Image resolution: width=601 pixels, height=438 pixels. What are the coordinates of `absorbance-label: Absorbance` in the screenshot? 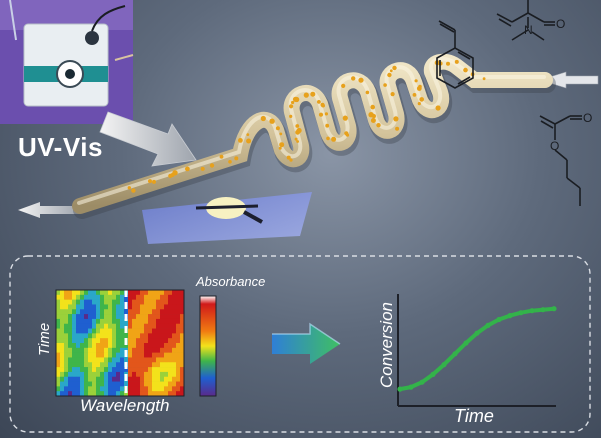 It's located at (231, 281).